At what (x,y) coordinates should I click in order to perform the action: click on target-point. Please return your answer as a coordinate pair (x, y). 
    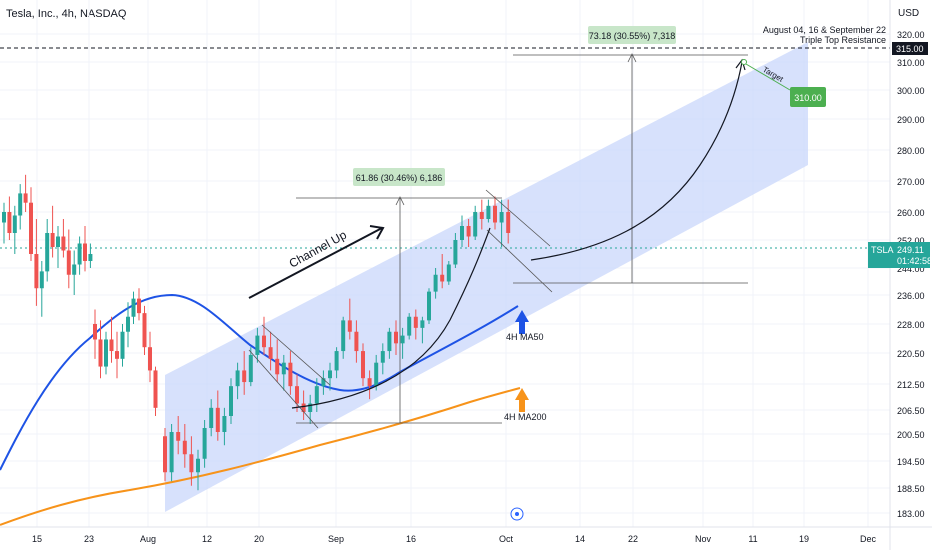
    Looking at the image, I should click on (744, 62).